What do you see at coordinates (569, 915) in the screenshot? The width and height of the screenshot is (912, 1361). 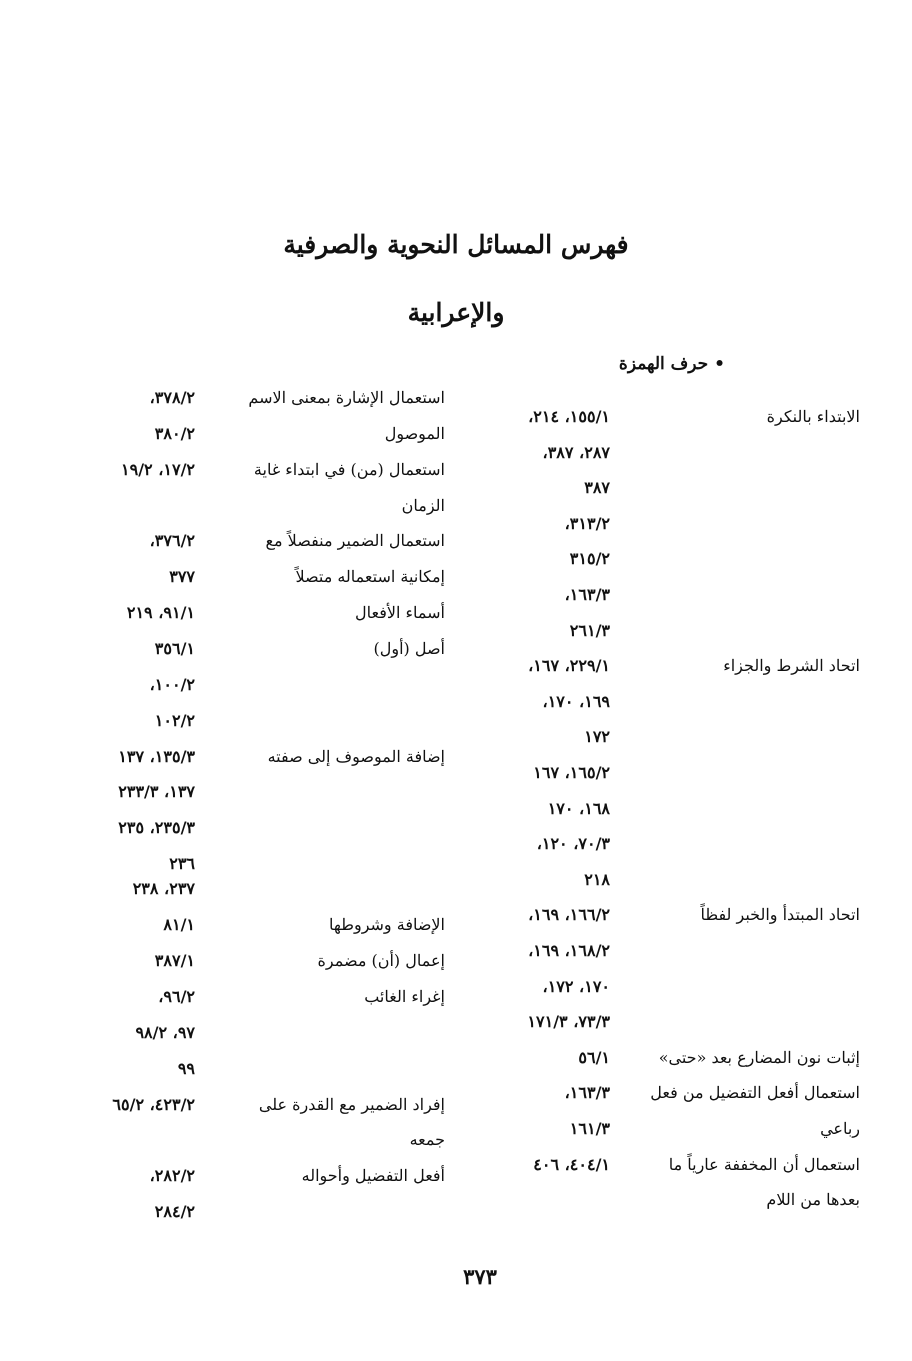 I see `index-entry-page-refs: ١٦٦/٢، ١٦٩،` at bounding box center [569, 915].